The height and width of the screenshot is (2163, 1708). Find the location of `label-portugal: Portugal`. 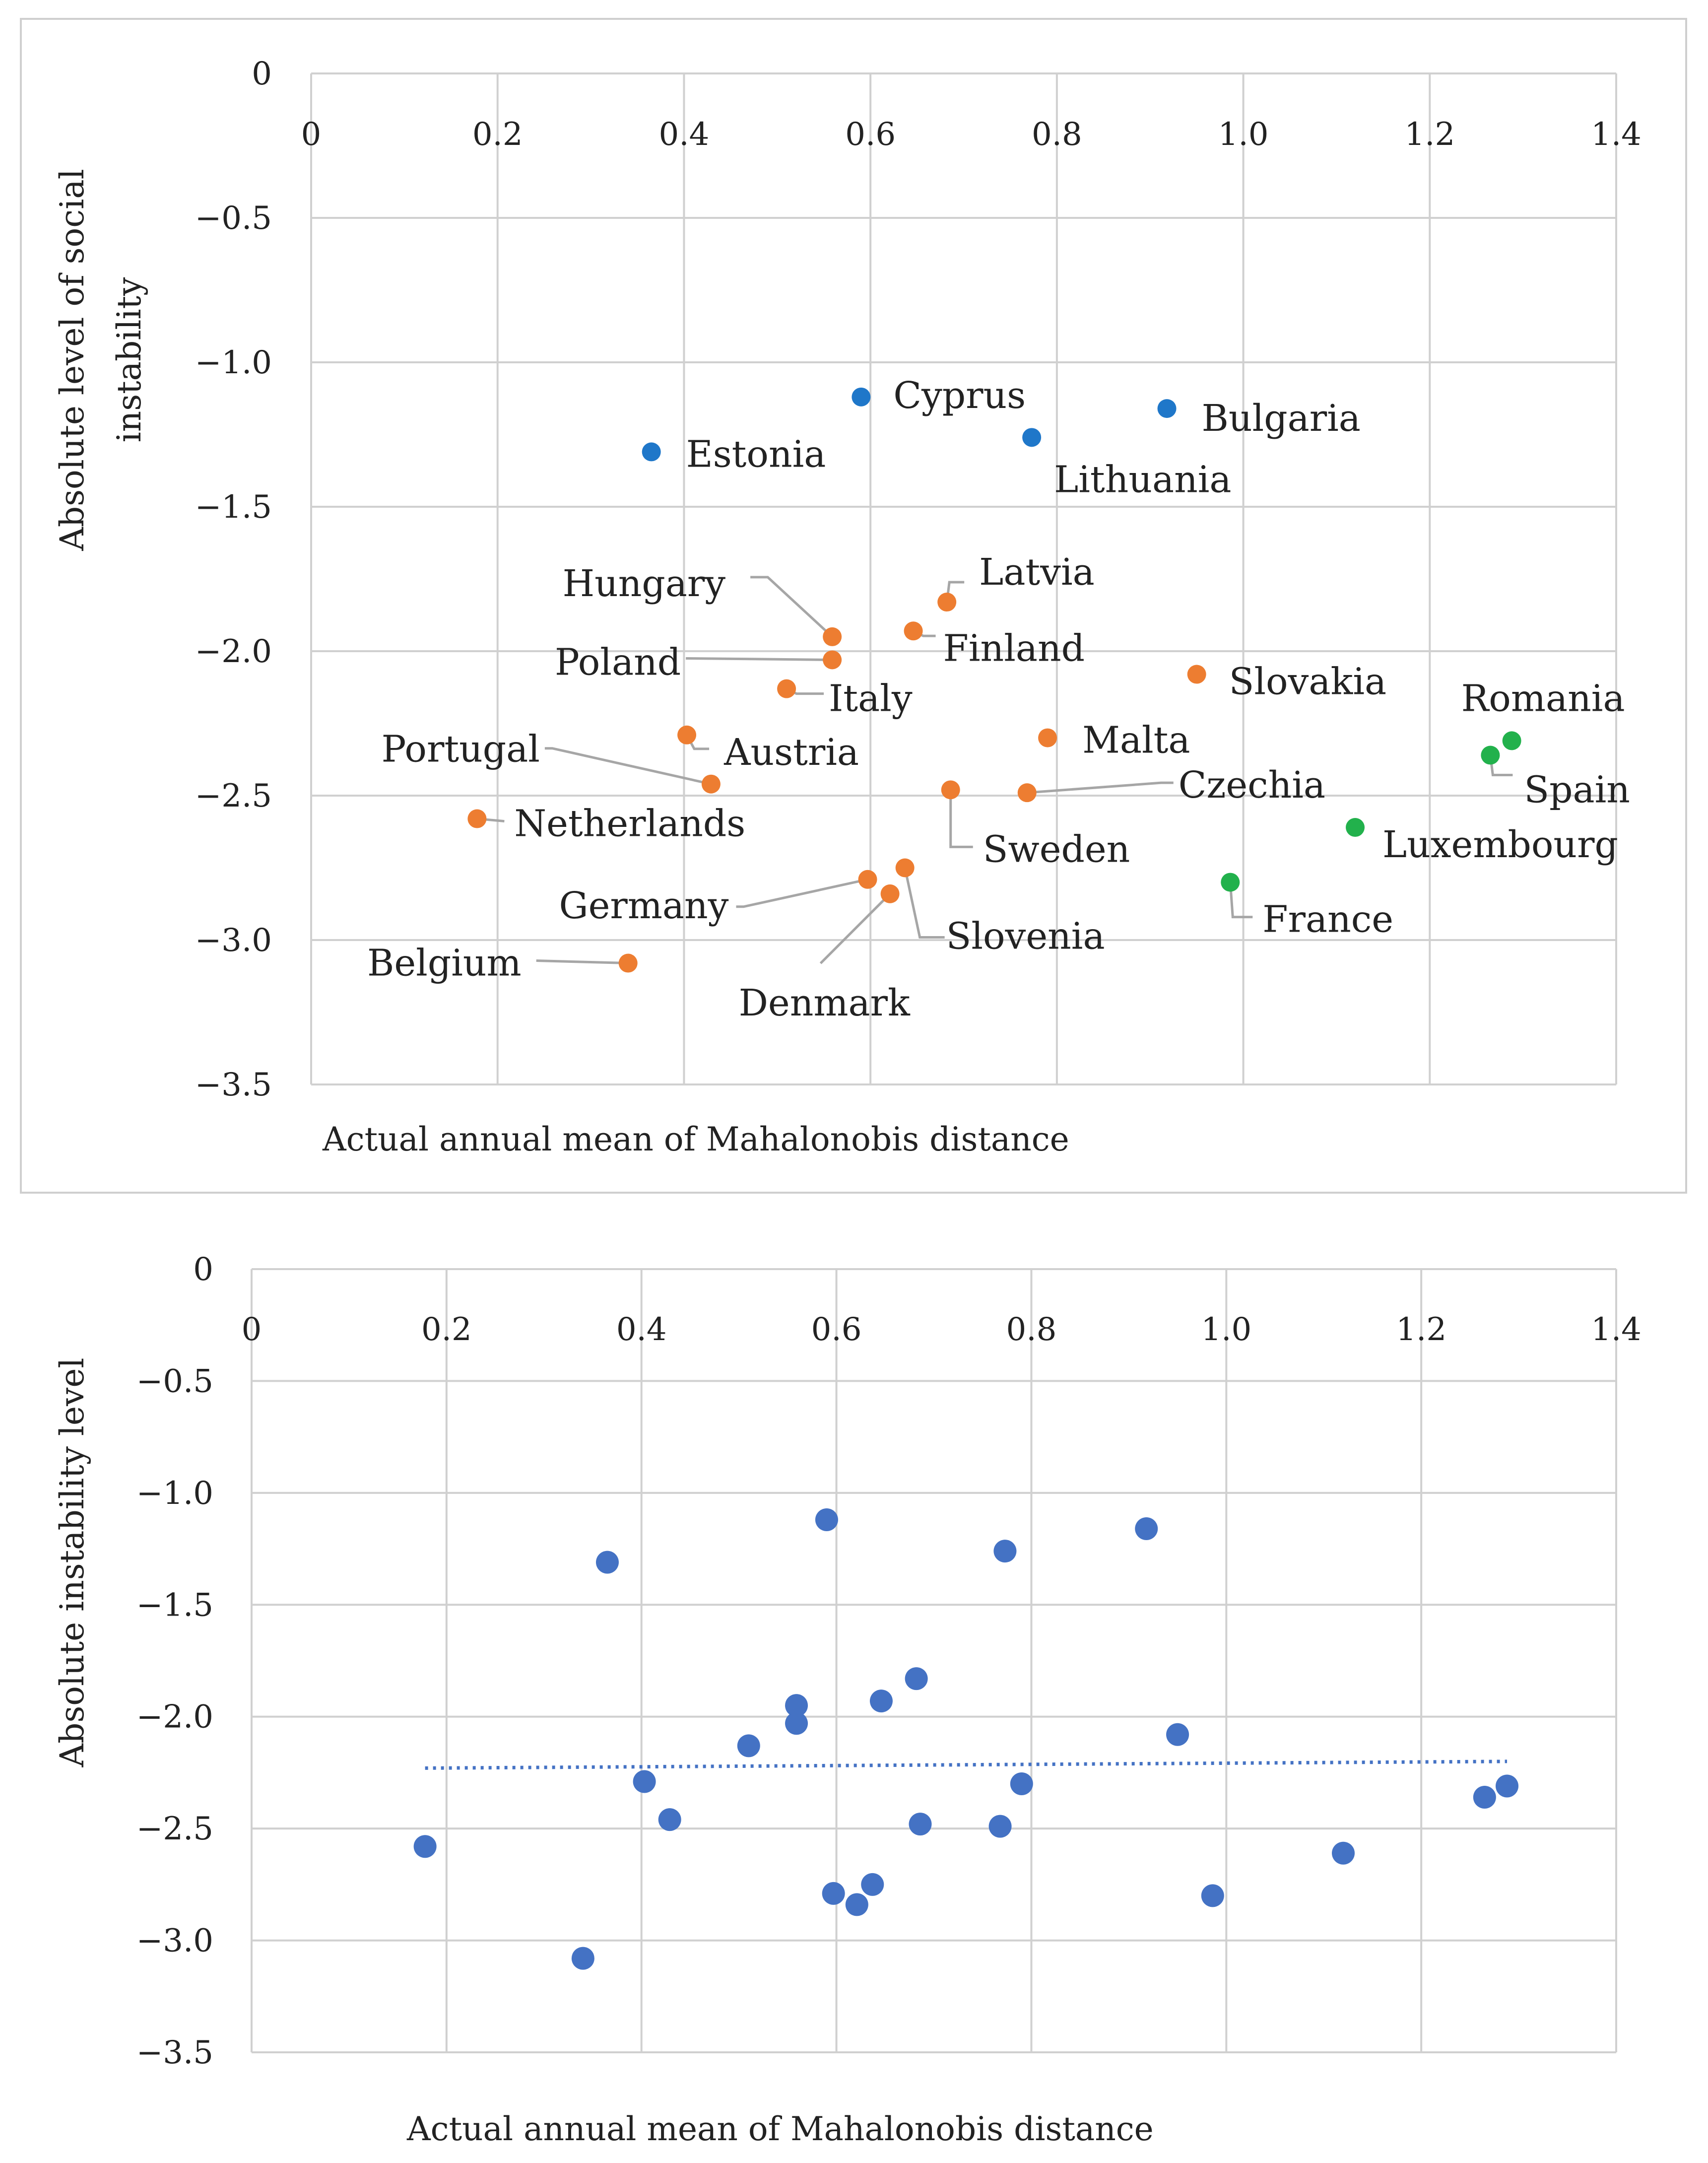

label-portugal: Portugal is located at coordinates (461, 750).